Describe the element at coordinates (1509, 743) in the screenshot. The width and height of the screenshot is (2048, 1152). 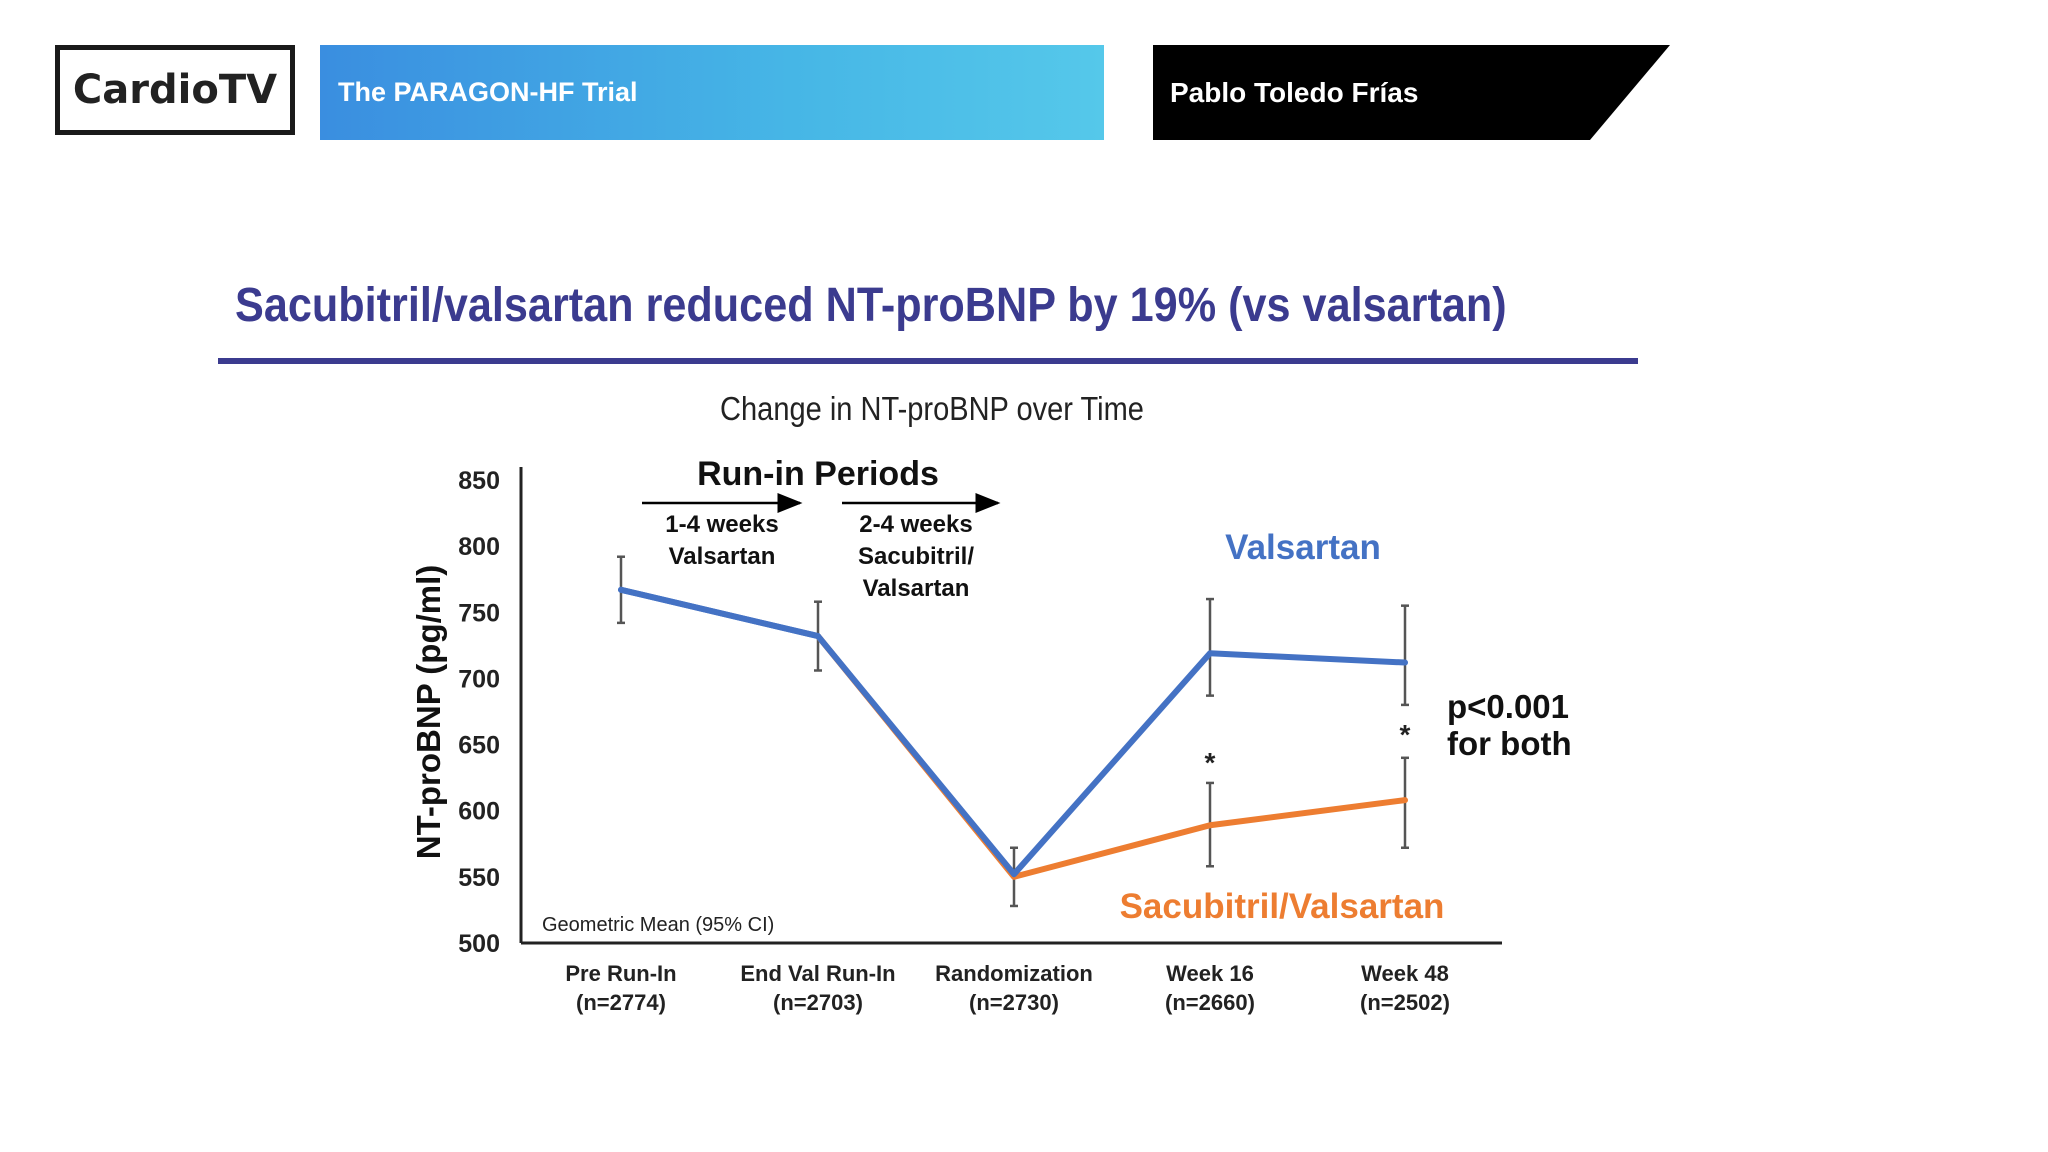
I see `p-value-text: for both` at that location.